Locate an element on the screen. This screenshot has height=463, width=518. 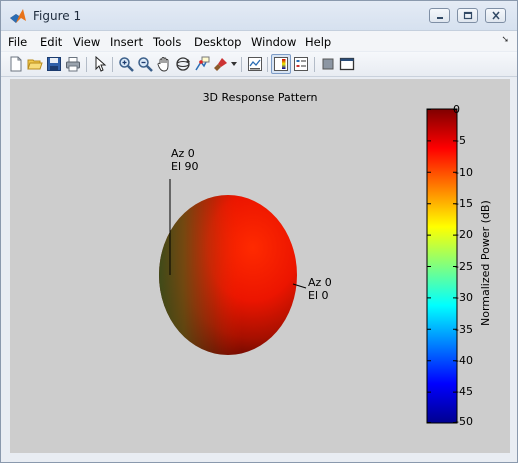
colorbar-tick-label: -45 is located at coordinates (464, 391).